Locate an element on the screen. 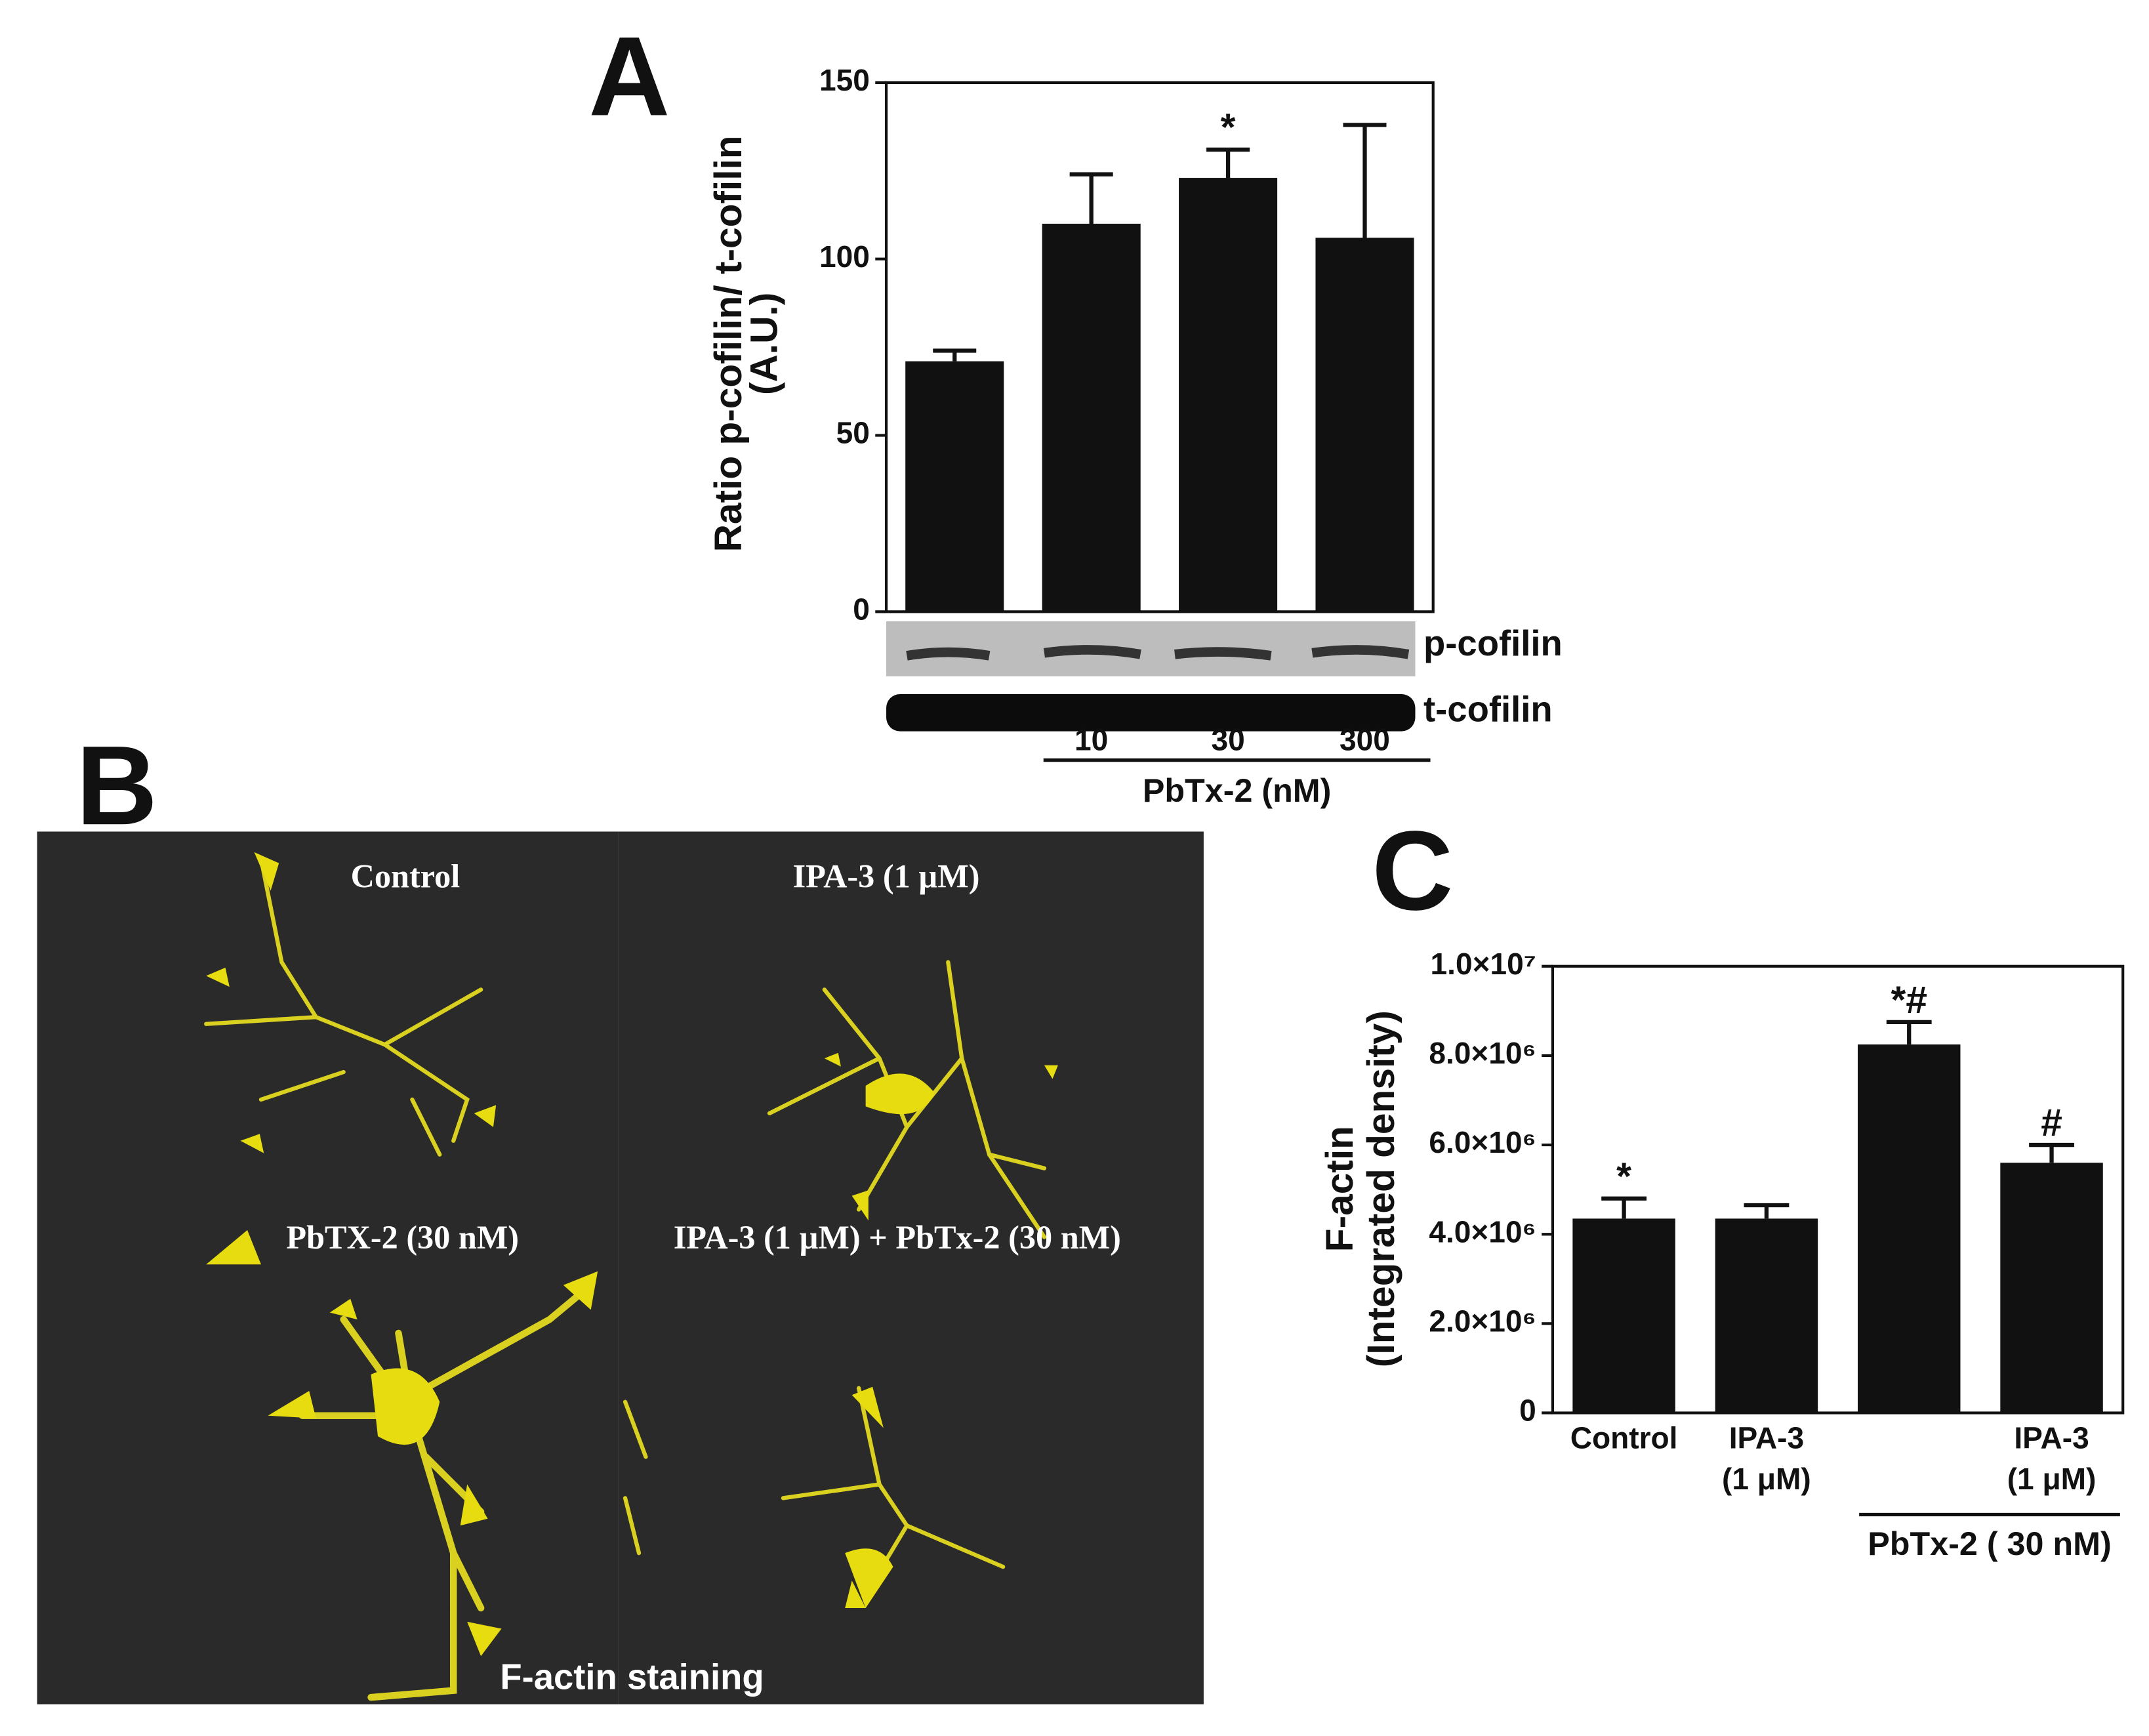  image-label: Control is located at coordinates (405, 876).